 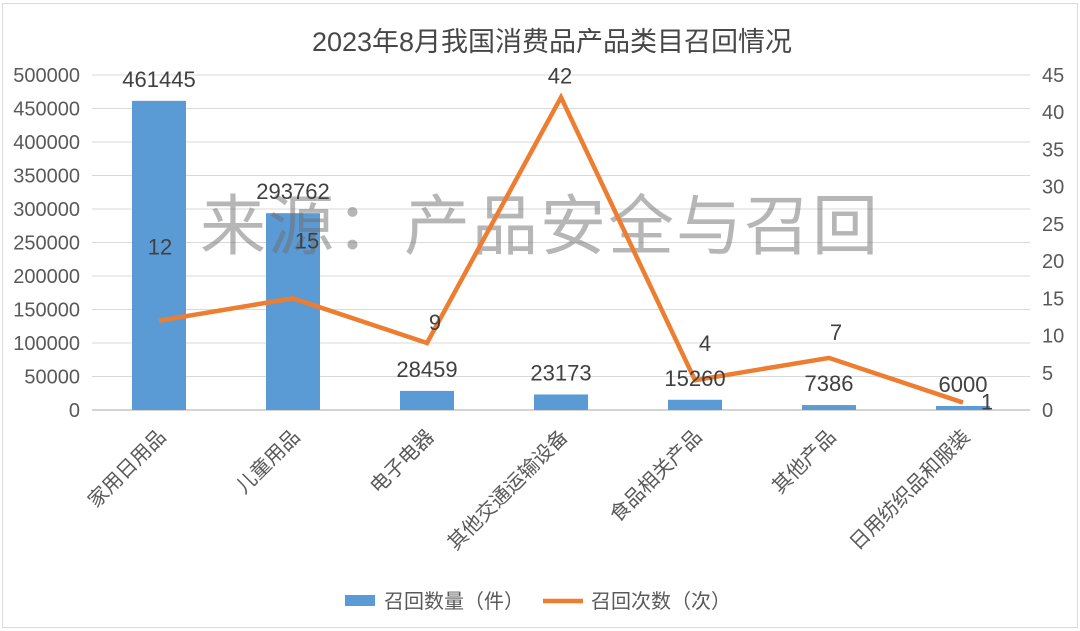 I want to click on bar-value-label-6: 6000, so click(x=963, y=384).